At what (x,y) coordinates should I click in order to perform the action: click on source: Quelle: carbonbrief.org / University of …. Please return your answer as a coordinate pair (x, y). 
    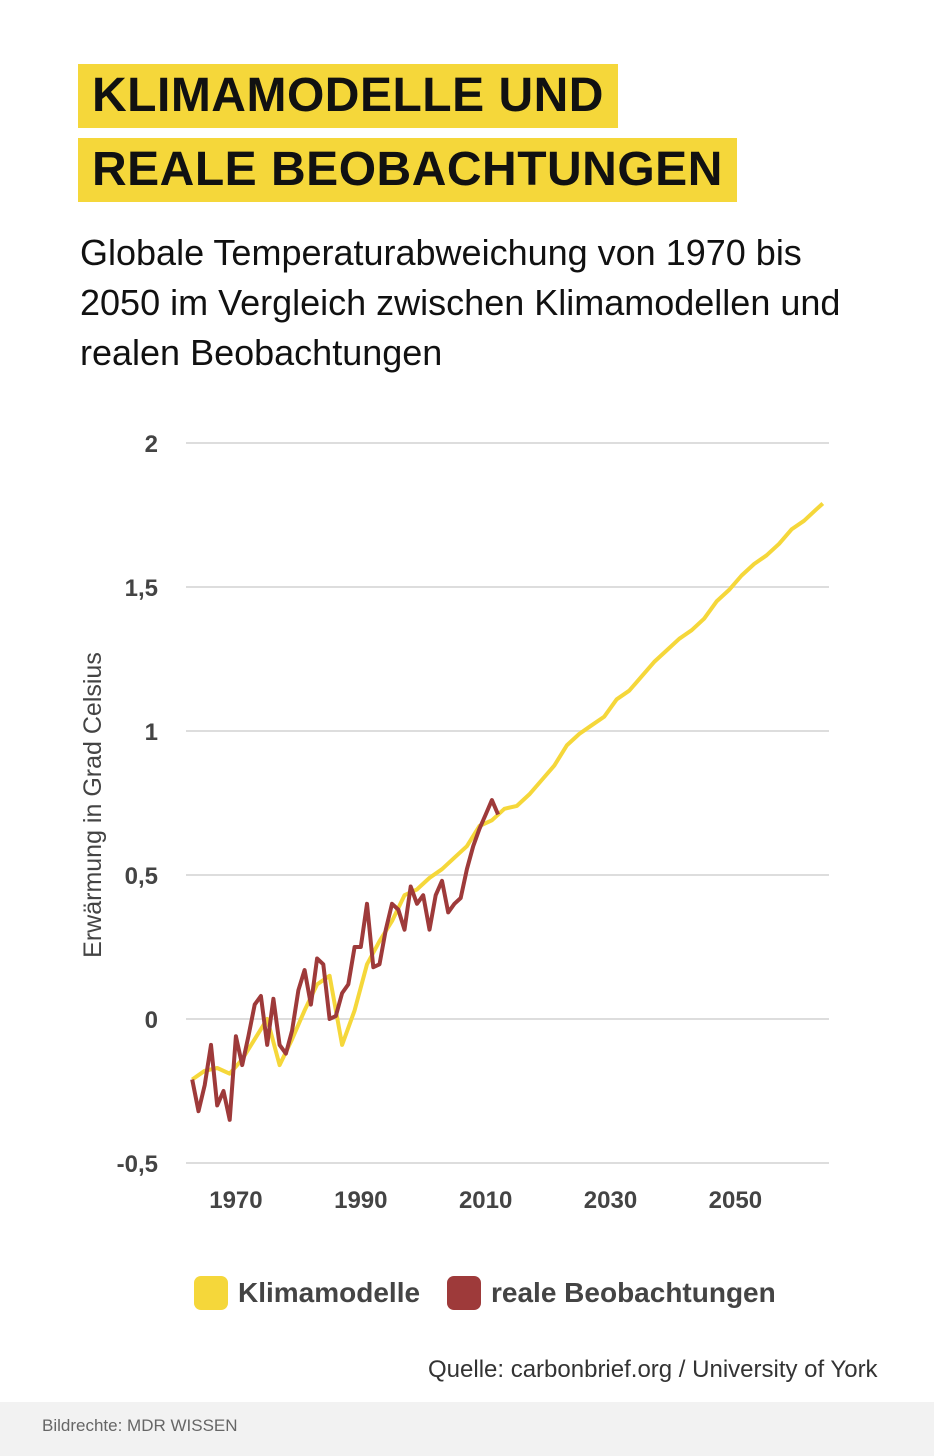
    Looking at the image, I should click on (653, 1369).